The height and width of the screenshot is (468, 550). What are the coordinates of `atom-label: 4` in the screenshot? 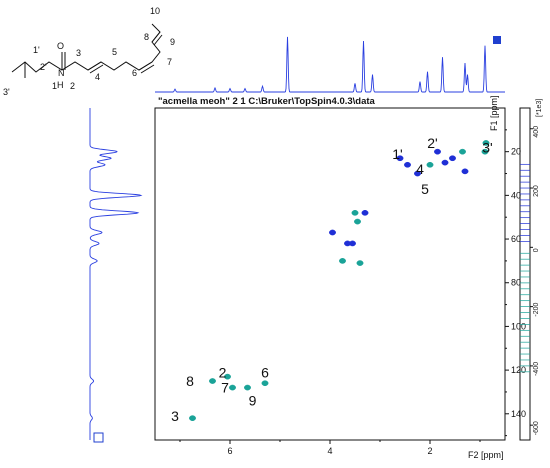 It's located at (97, 77).